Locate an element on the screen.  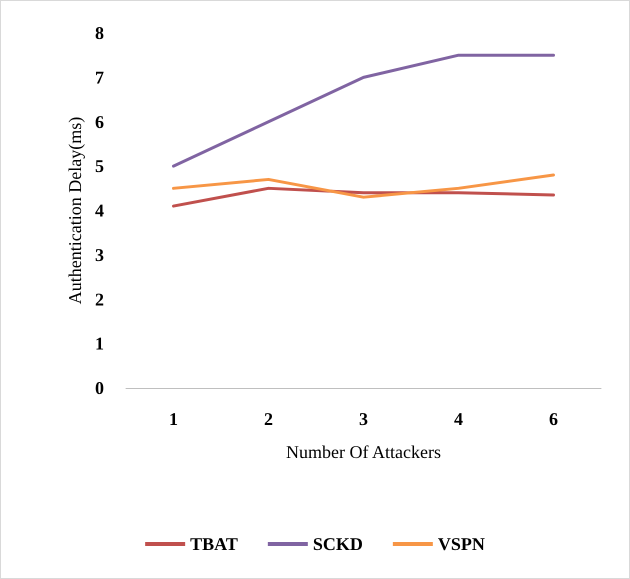
y-tick-label: 1 is located at coordinates (99, 344).